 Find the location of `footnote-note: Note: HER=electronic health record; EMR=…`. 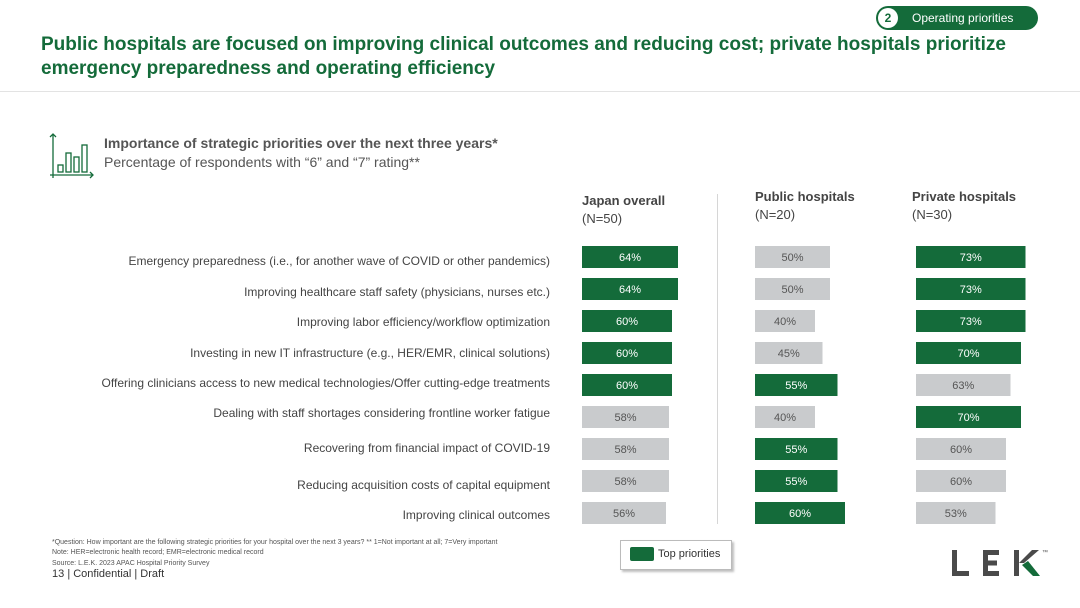

footnote-note: Note: HER=electronic health record; EMR=… is located at coordinates (158, 552).